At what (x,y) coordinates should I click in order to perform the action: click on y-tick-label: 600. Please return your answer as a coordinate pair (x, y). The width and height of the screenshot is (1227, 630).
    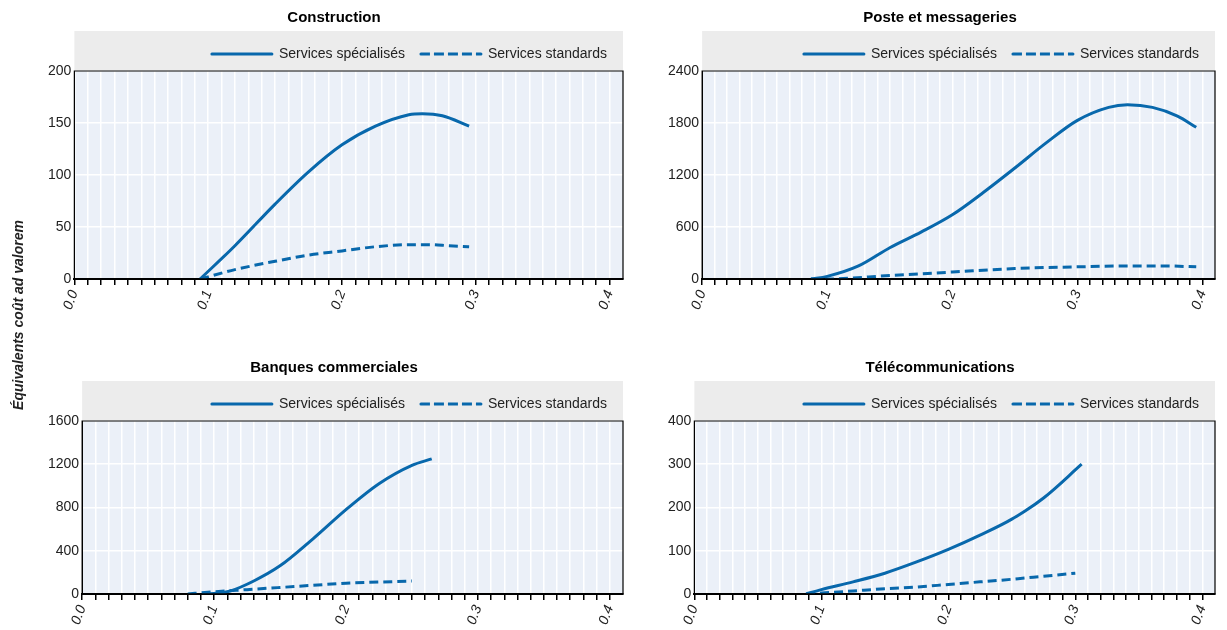
    Looking at the image, I should click on (687, 225).